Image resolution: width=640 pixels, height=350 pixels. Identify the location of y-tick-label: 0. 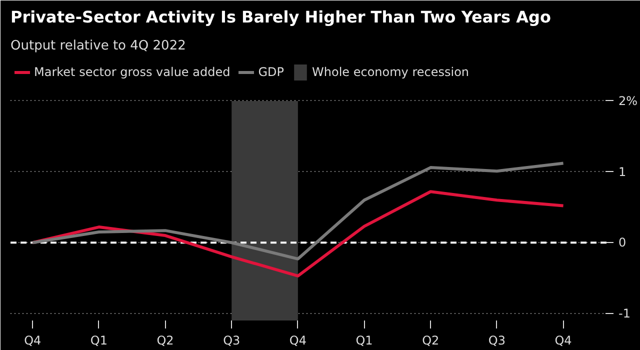
(622, 243).